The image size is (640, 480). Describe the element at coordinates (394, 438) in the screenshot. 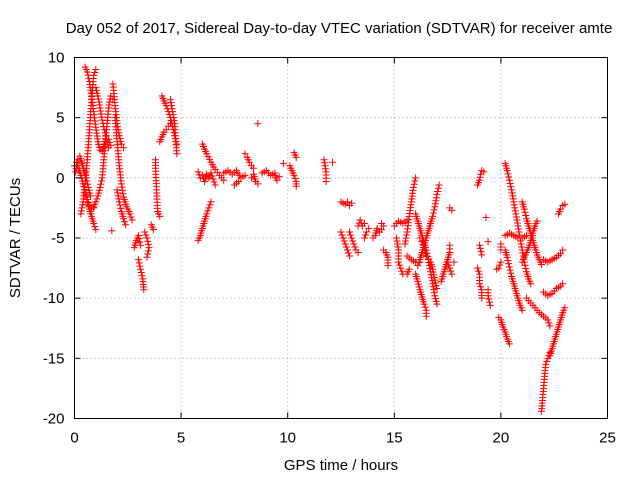

I see `x-tick-label: 15` at that location.